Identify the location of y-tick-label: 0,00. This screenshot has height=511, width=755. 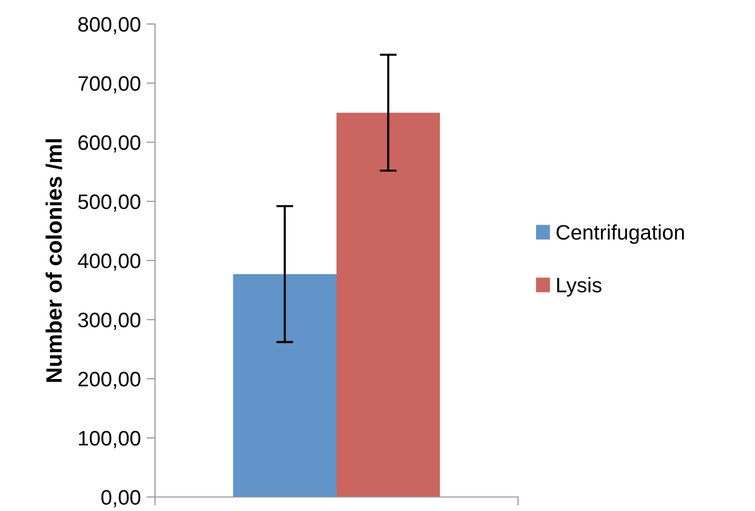
(120, 499).